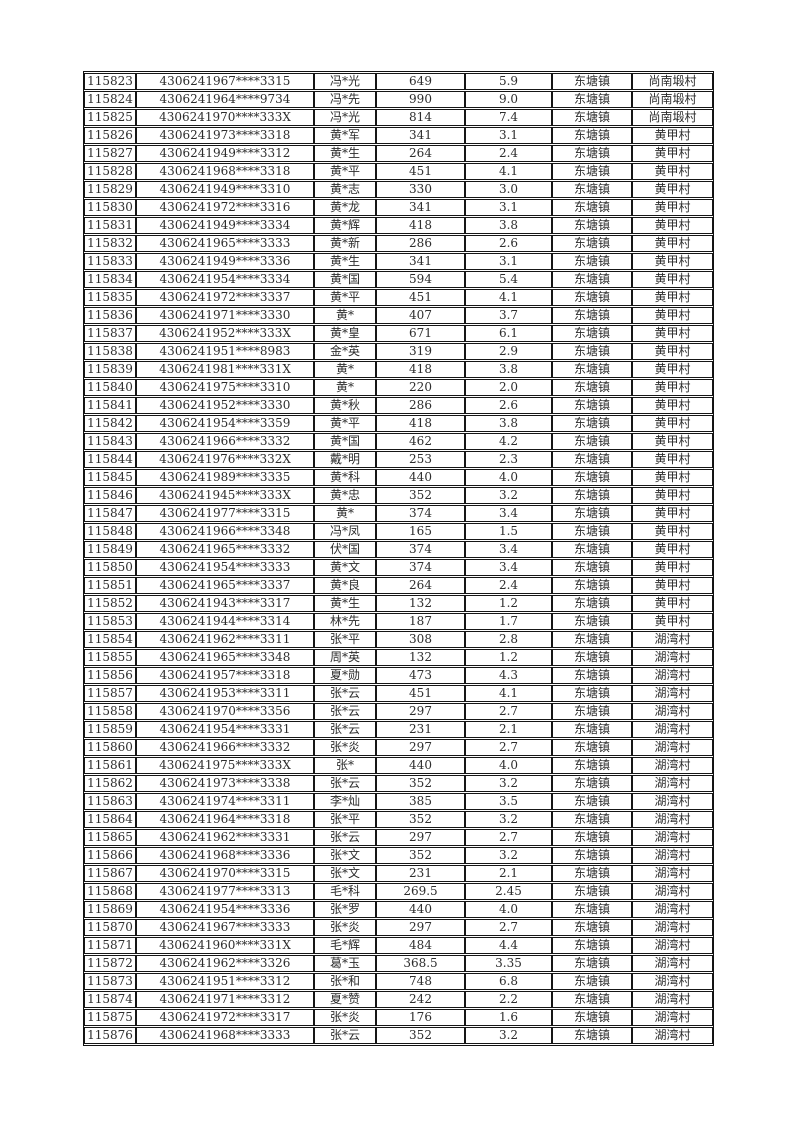 The image size is (794, 1122). I want to click on id-card-masked-cell: 4306241973****3318, so click(225, 135).